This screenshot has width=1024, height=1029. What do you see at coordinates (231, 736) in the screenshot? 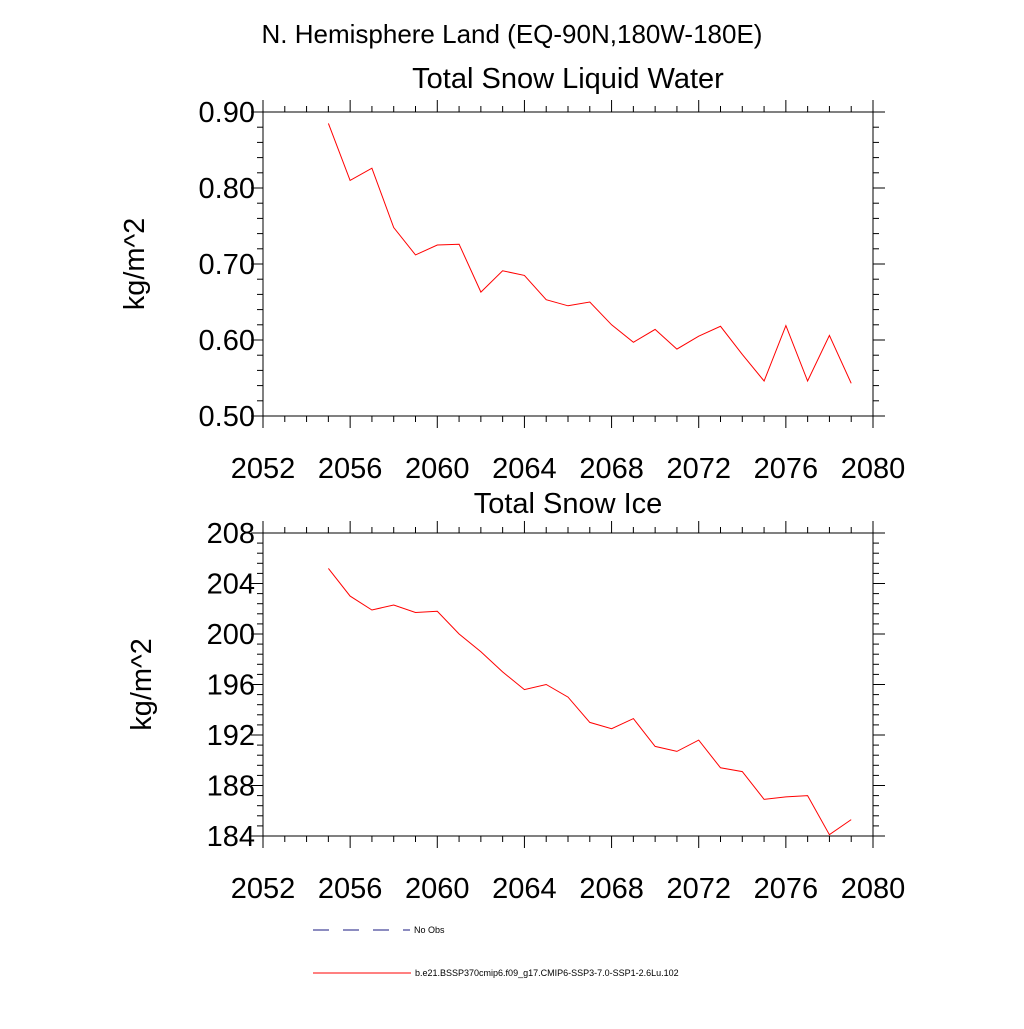
I see `y-tick-label: 192` at bounding box center [231, 736].